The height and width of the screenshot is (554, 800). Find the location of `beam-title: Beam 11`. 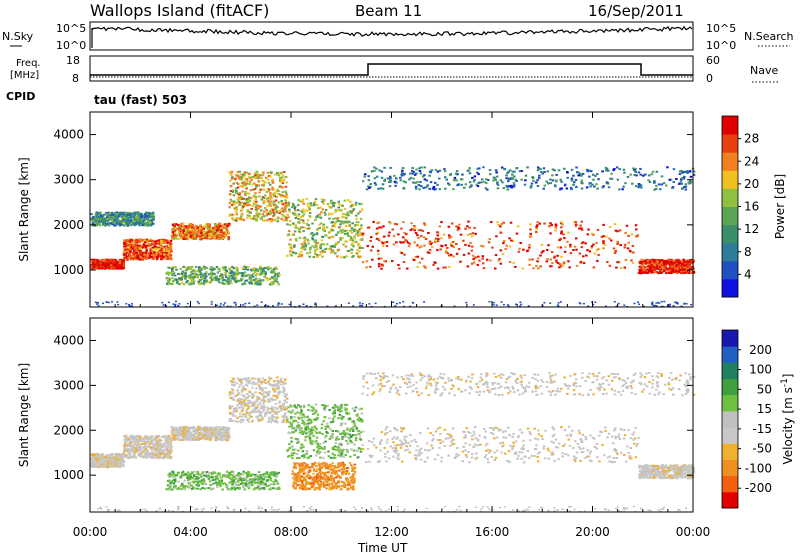

beam-title: Beam 11 is located at coordinates (388, 11).